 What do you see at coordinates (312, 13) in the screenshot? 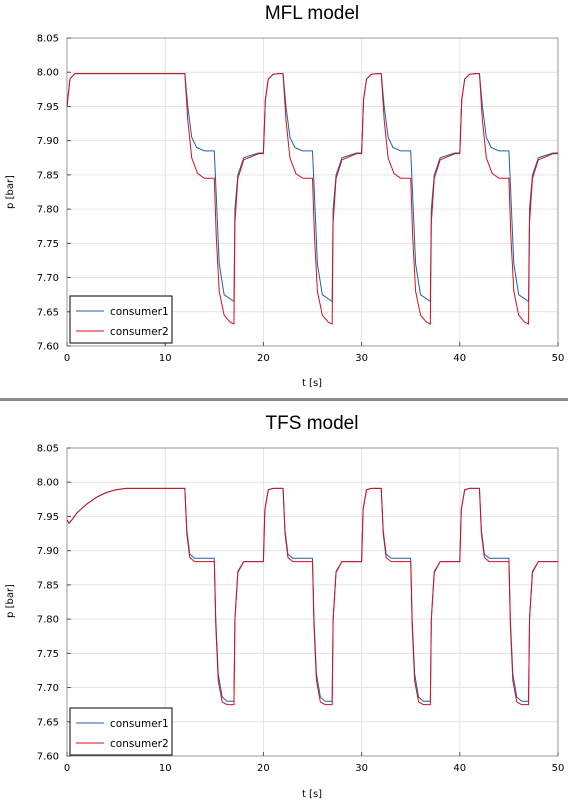
I see `chart-title: MFL model` at bounding box center [312, 13].